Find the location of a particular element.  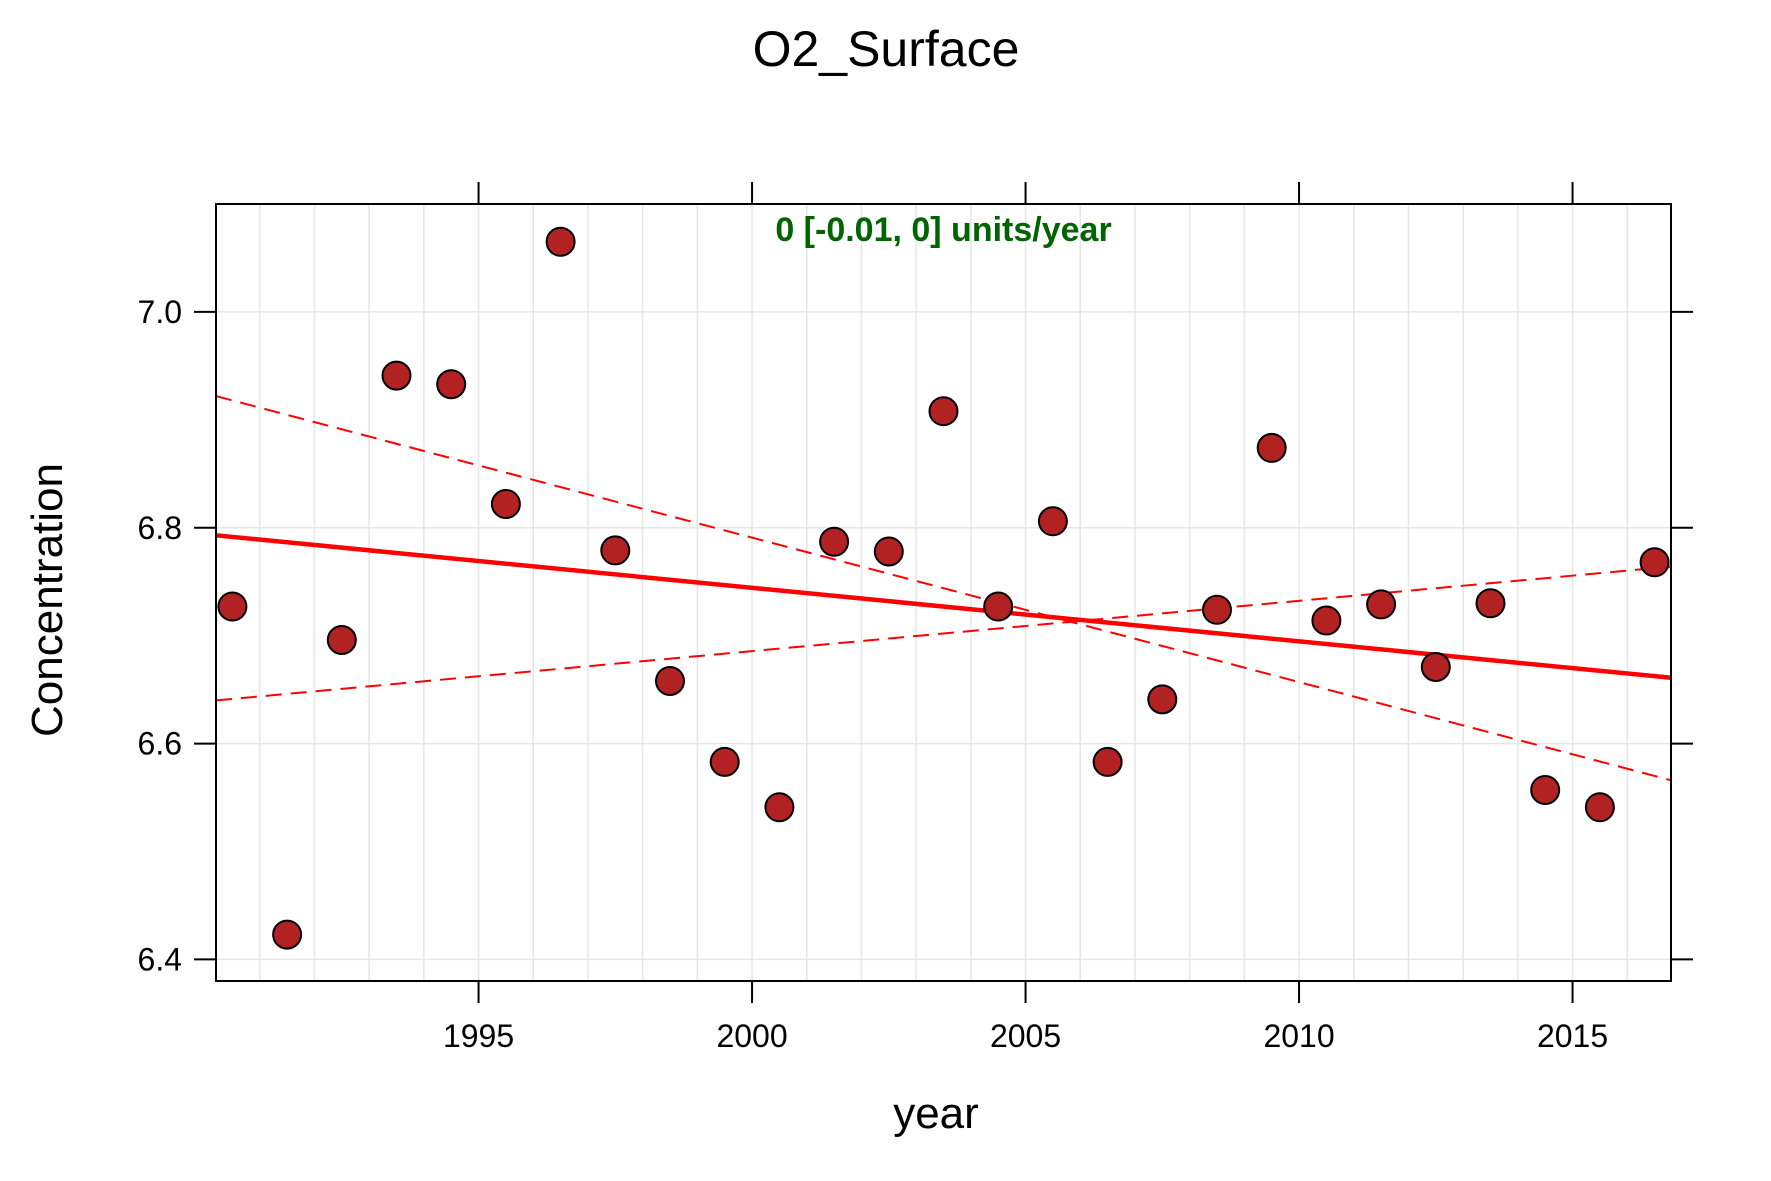

x-tick-label: 2000 is located at coordinates (751, 1036).